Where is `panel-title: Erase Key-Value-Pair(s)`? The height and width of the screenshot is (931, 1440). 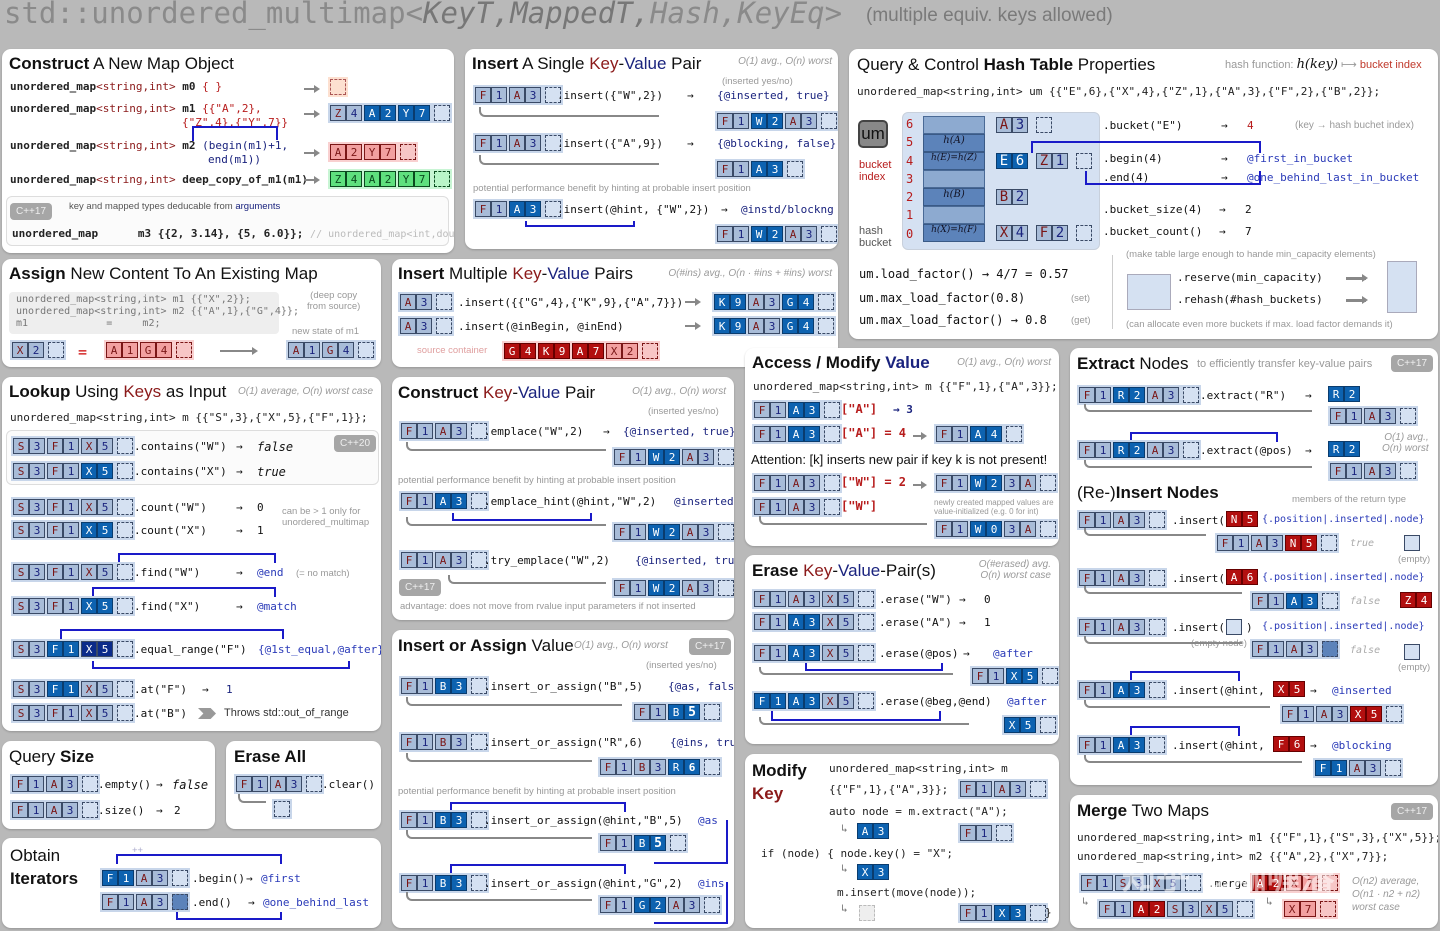
panel-title: Erase Key-Value-Pair(s) is located at coordinates (844, 570).